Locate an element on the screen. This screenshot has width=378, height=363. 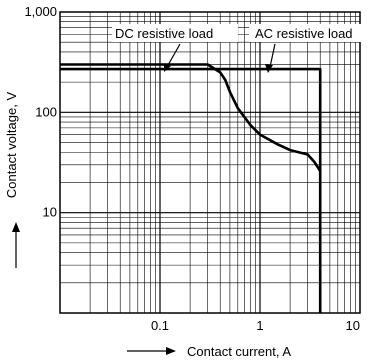
legend-bg-ac is located at coordinates (312, 33).